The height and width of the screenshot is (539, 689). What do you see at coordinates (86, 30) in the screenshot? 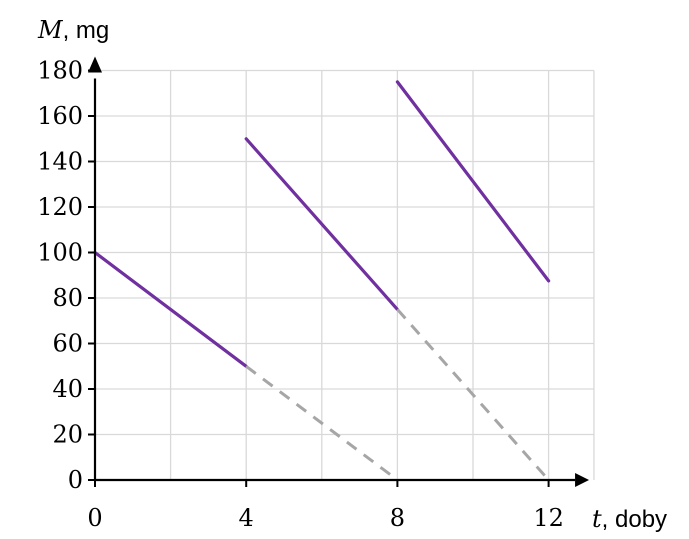
I see `y-axis-unit: , mg` at bounding box center [86, 30].